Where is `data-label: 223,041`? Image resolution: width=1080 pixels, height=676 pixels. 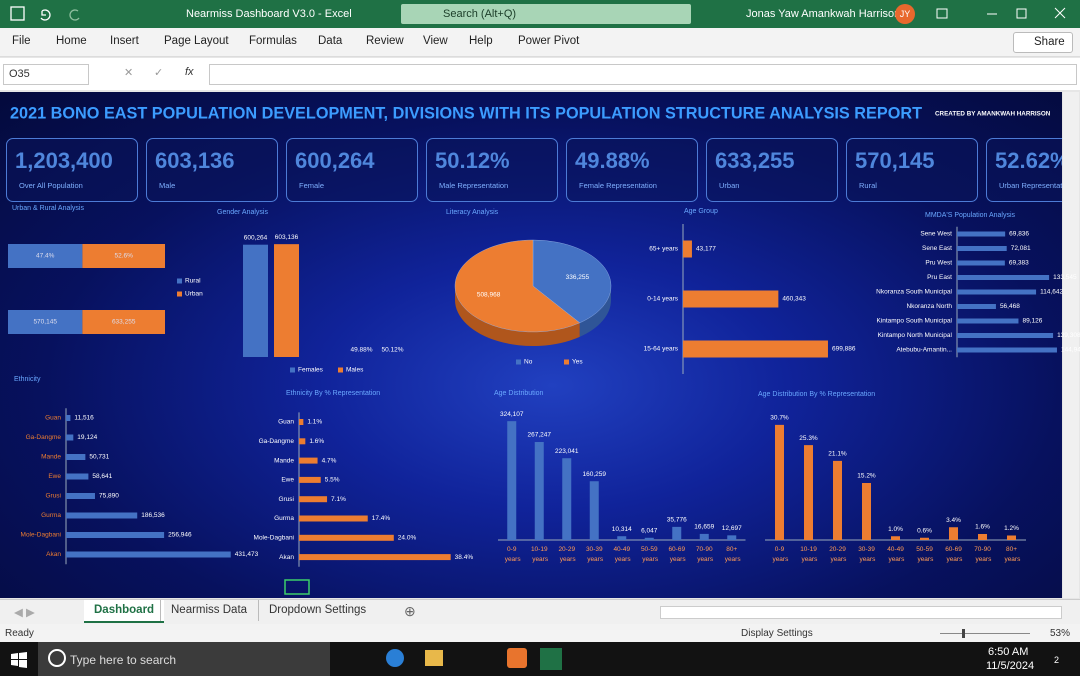
data-label: 223,041 is located at coordinates (567, 451).